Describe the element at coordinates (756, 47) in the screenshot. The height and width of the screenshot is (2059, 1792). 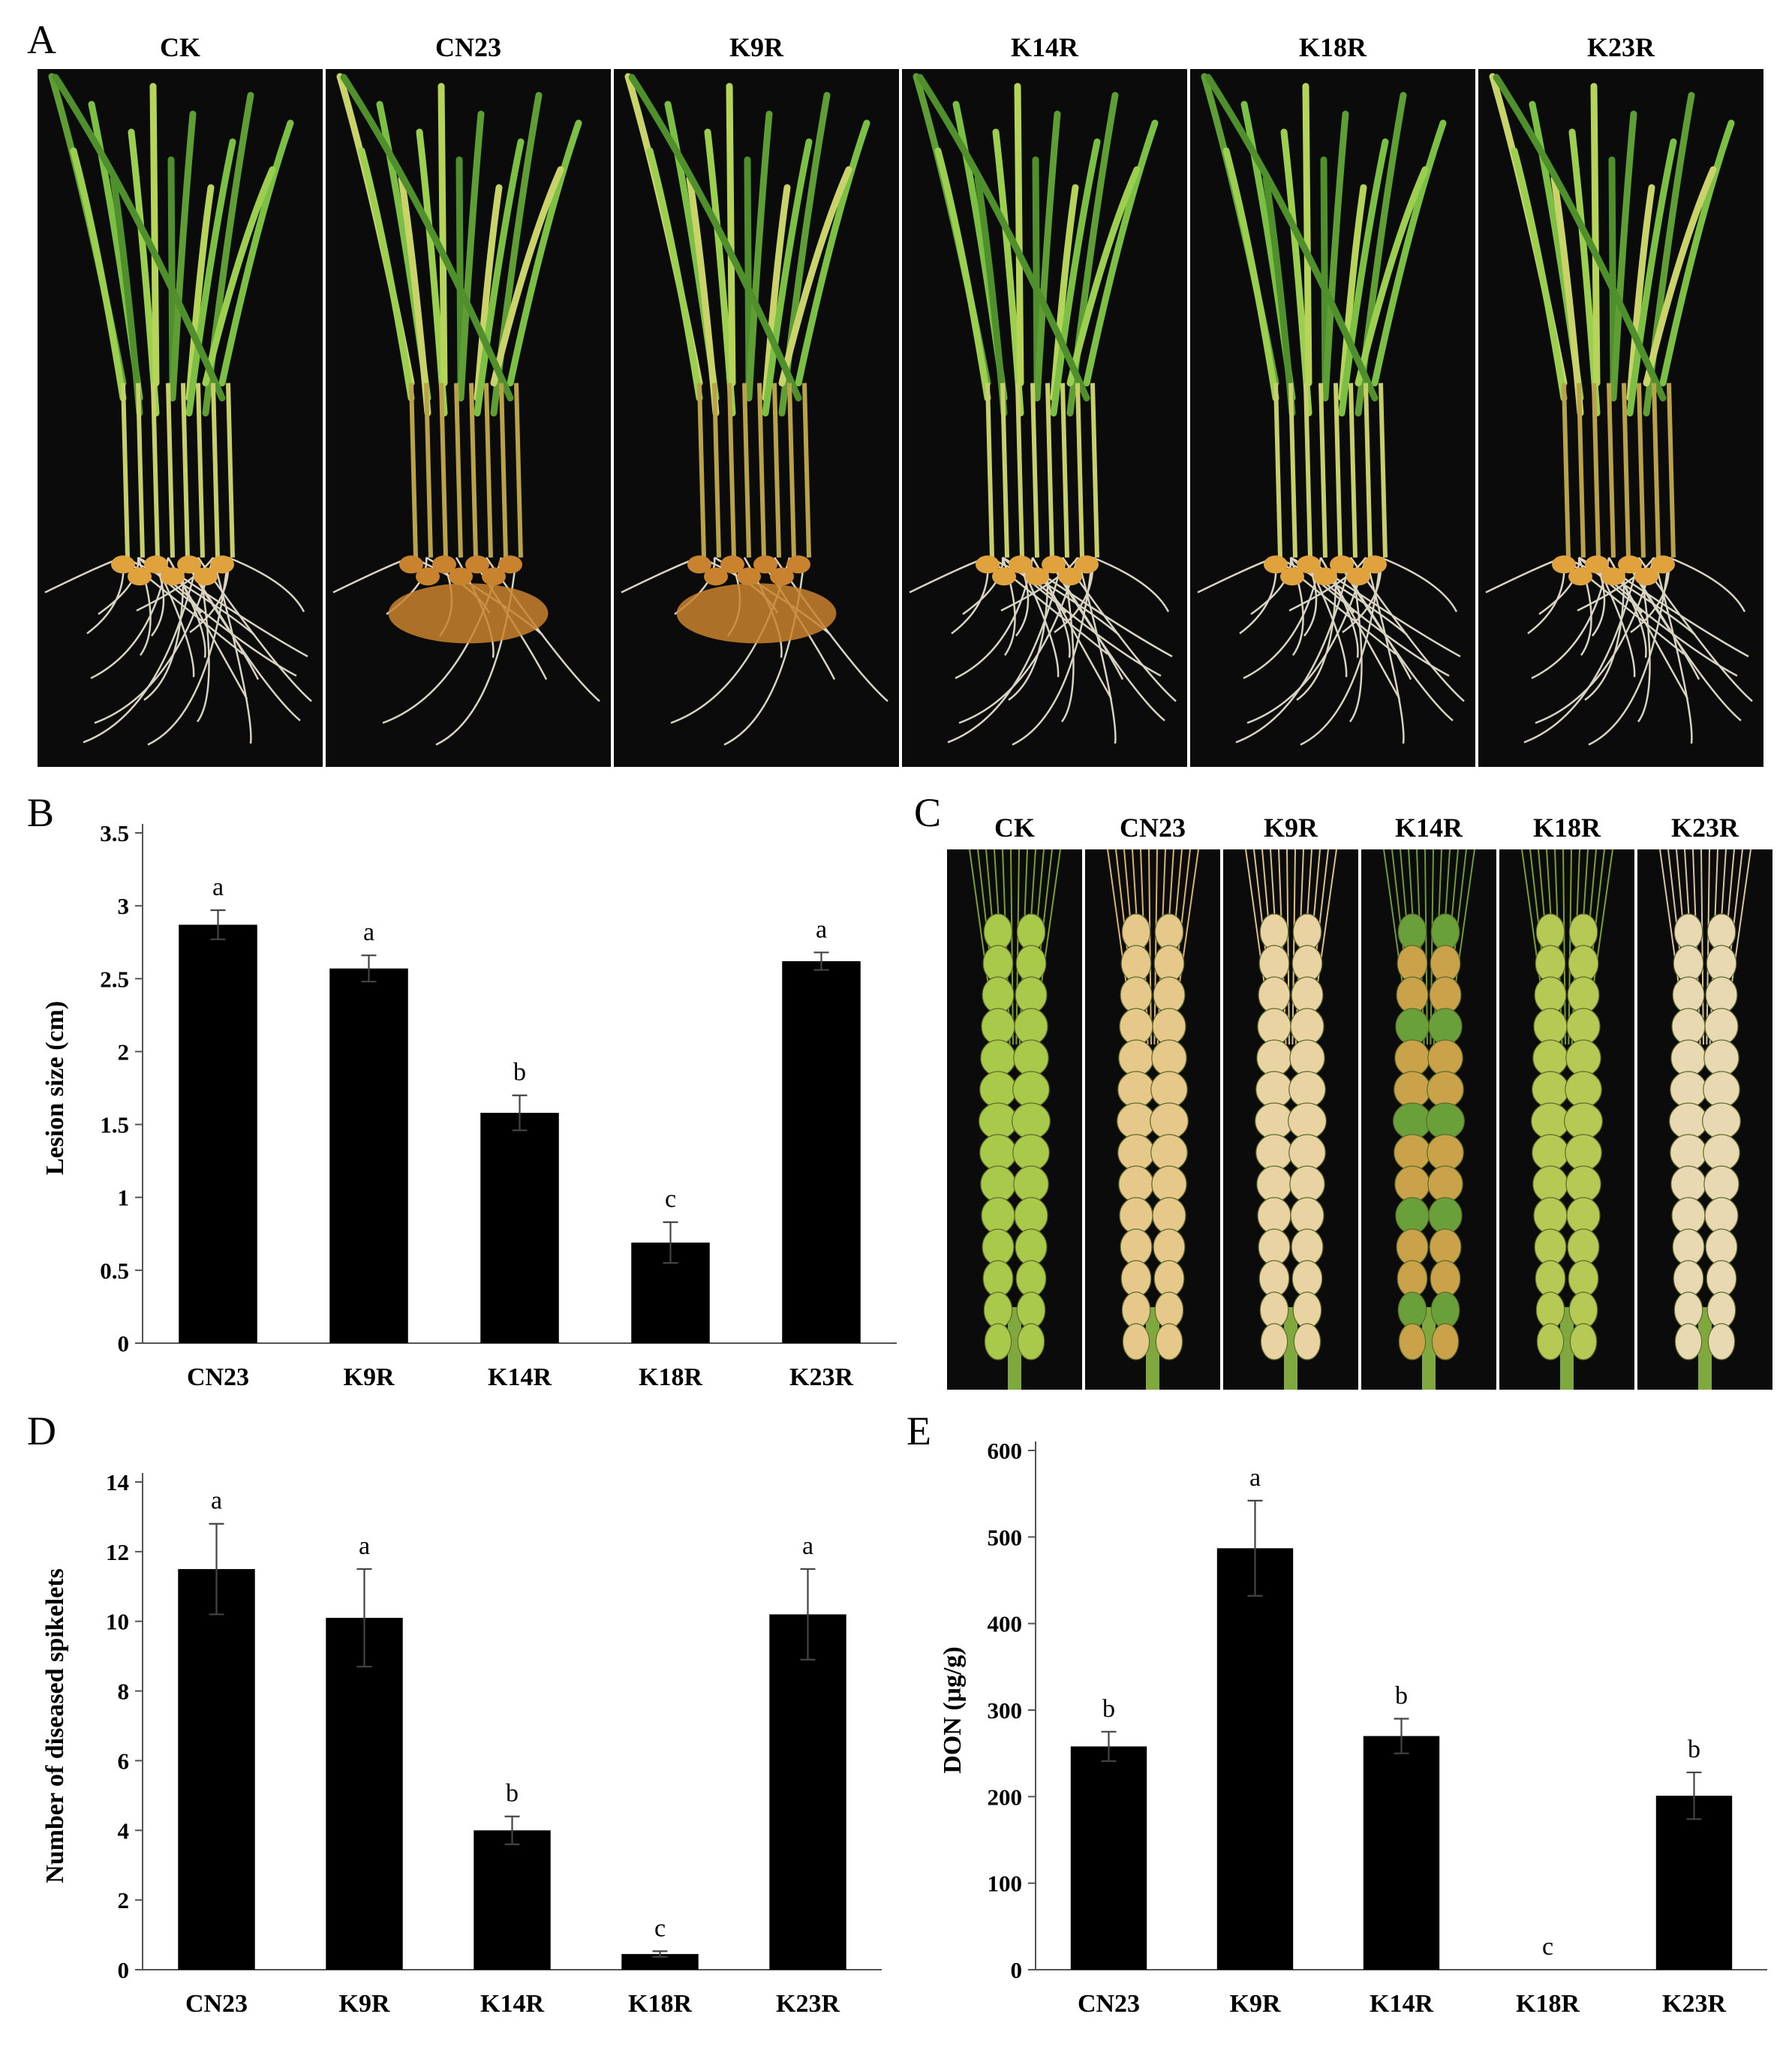
I see `seedling-label: K9R` at that location.